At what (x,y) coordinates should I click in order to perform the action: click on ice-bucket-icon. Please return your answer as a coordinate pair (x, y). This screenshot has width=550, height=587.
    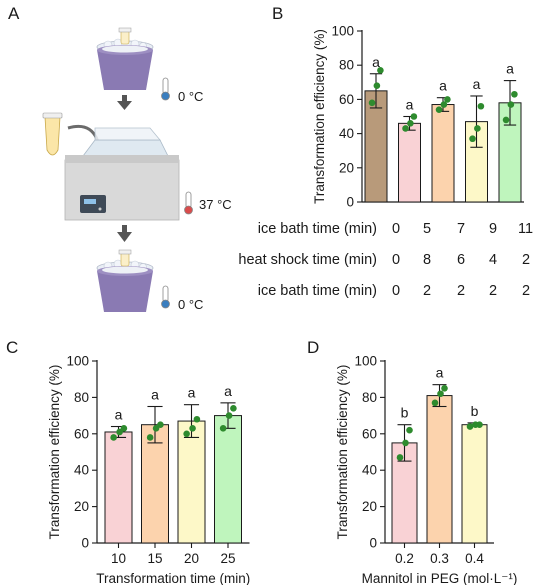
    Looking at the image, I should click on (125, 285).